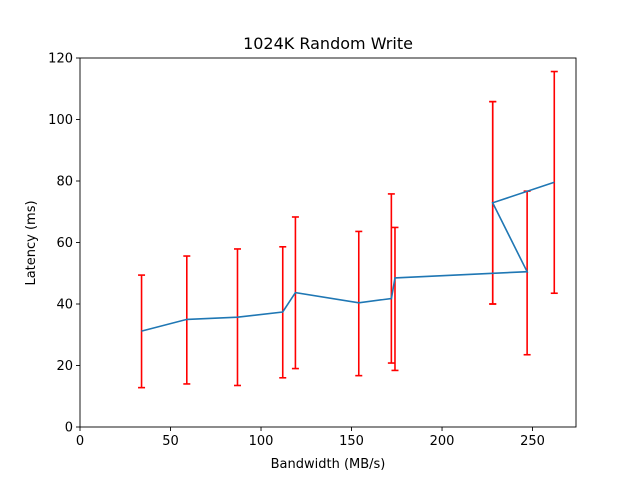 The width and height of the screenshot is (640, 480). What do you see at coordinates (64, 182) in the screenshot?
I see `y-tick-label: 80` at bounding box center [64, 182].